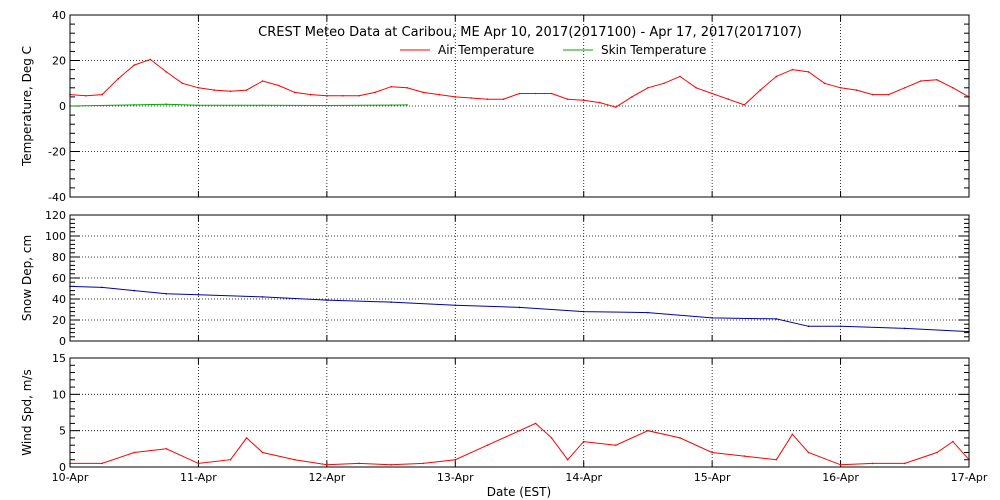  Describe the element at coordinates (57, 152) in the screenshot. I see `y-tick-label: -20` at that location.